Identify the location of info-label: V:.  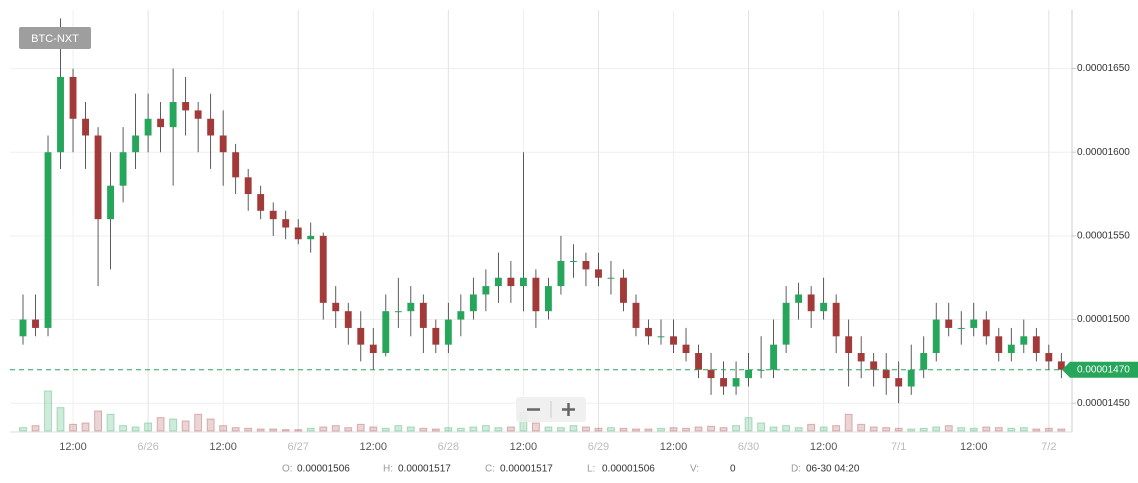
(694, 469).